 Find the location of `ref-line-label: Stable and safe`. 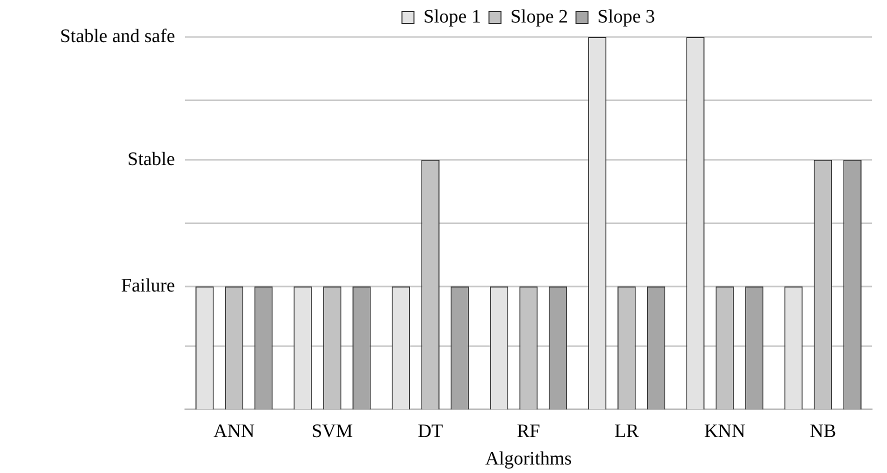

ref-line-label: Stable and safe is located at coordinates (117, 36).